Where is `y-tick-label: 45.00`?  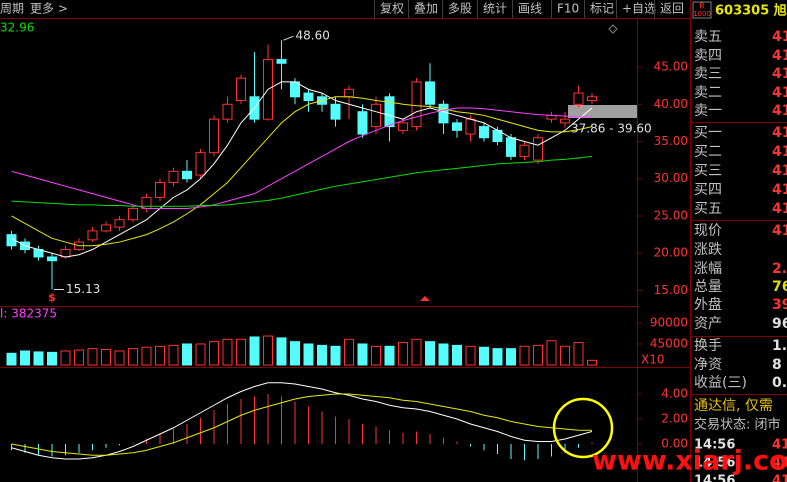 y-tick-label: 45.00 is located at coordinates (671, 67).